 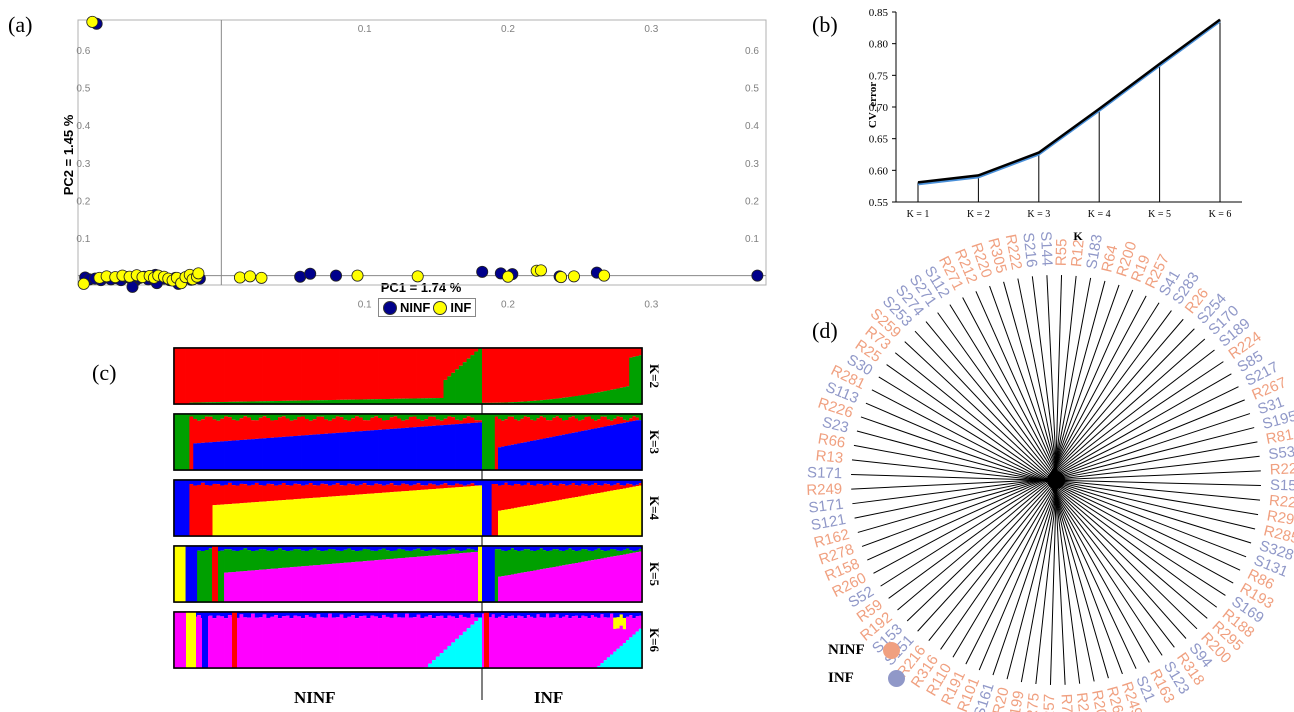 What do you see at coordinates (654, 640) in the screenshot?
I see `admixture-k-label: K=6` at bounding box center [654, 640].